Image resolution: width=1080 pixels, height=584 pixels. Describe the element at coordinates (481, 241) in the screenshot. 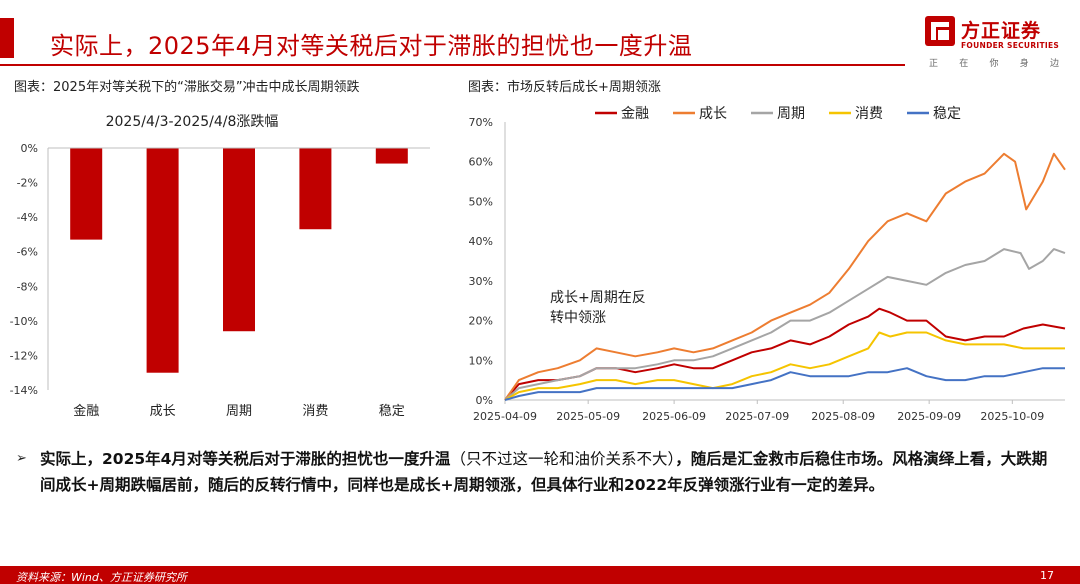

I see `line-y-tick-label: 40%` at that location.